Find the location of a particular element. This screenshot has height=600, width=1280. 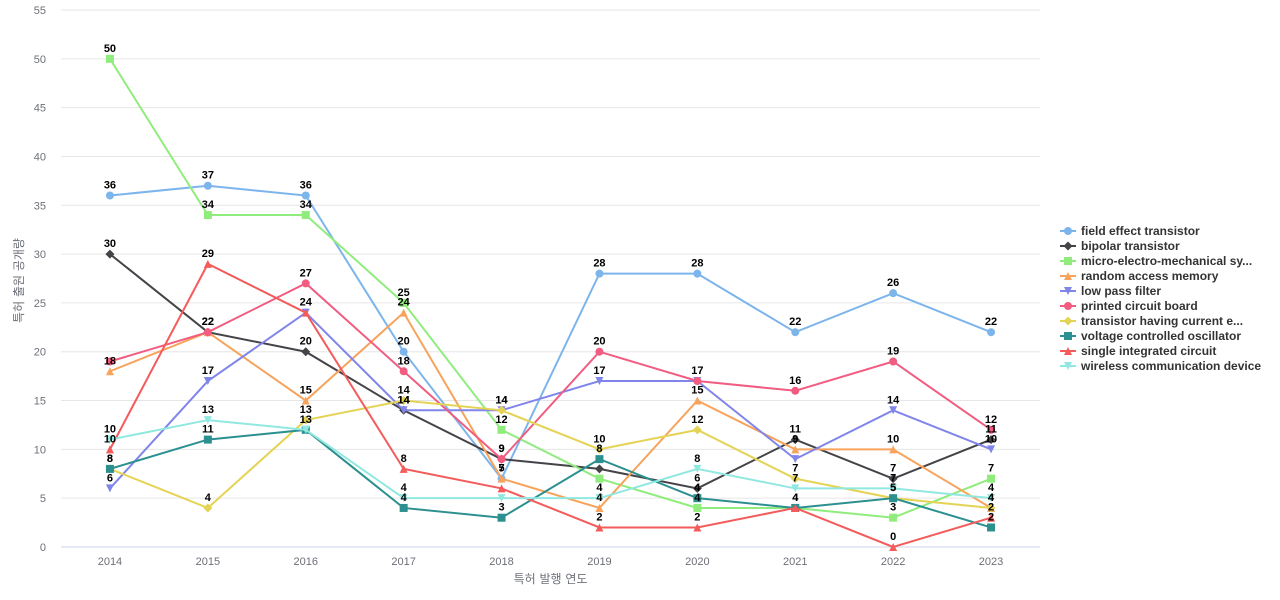

data-label: 2 is located at coordinates (991, 508).